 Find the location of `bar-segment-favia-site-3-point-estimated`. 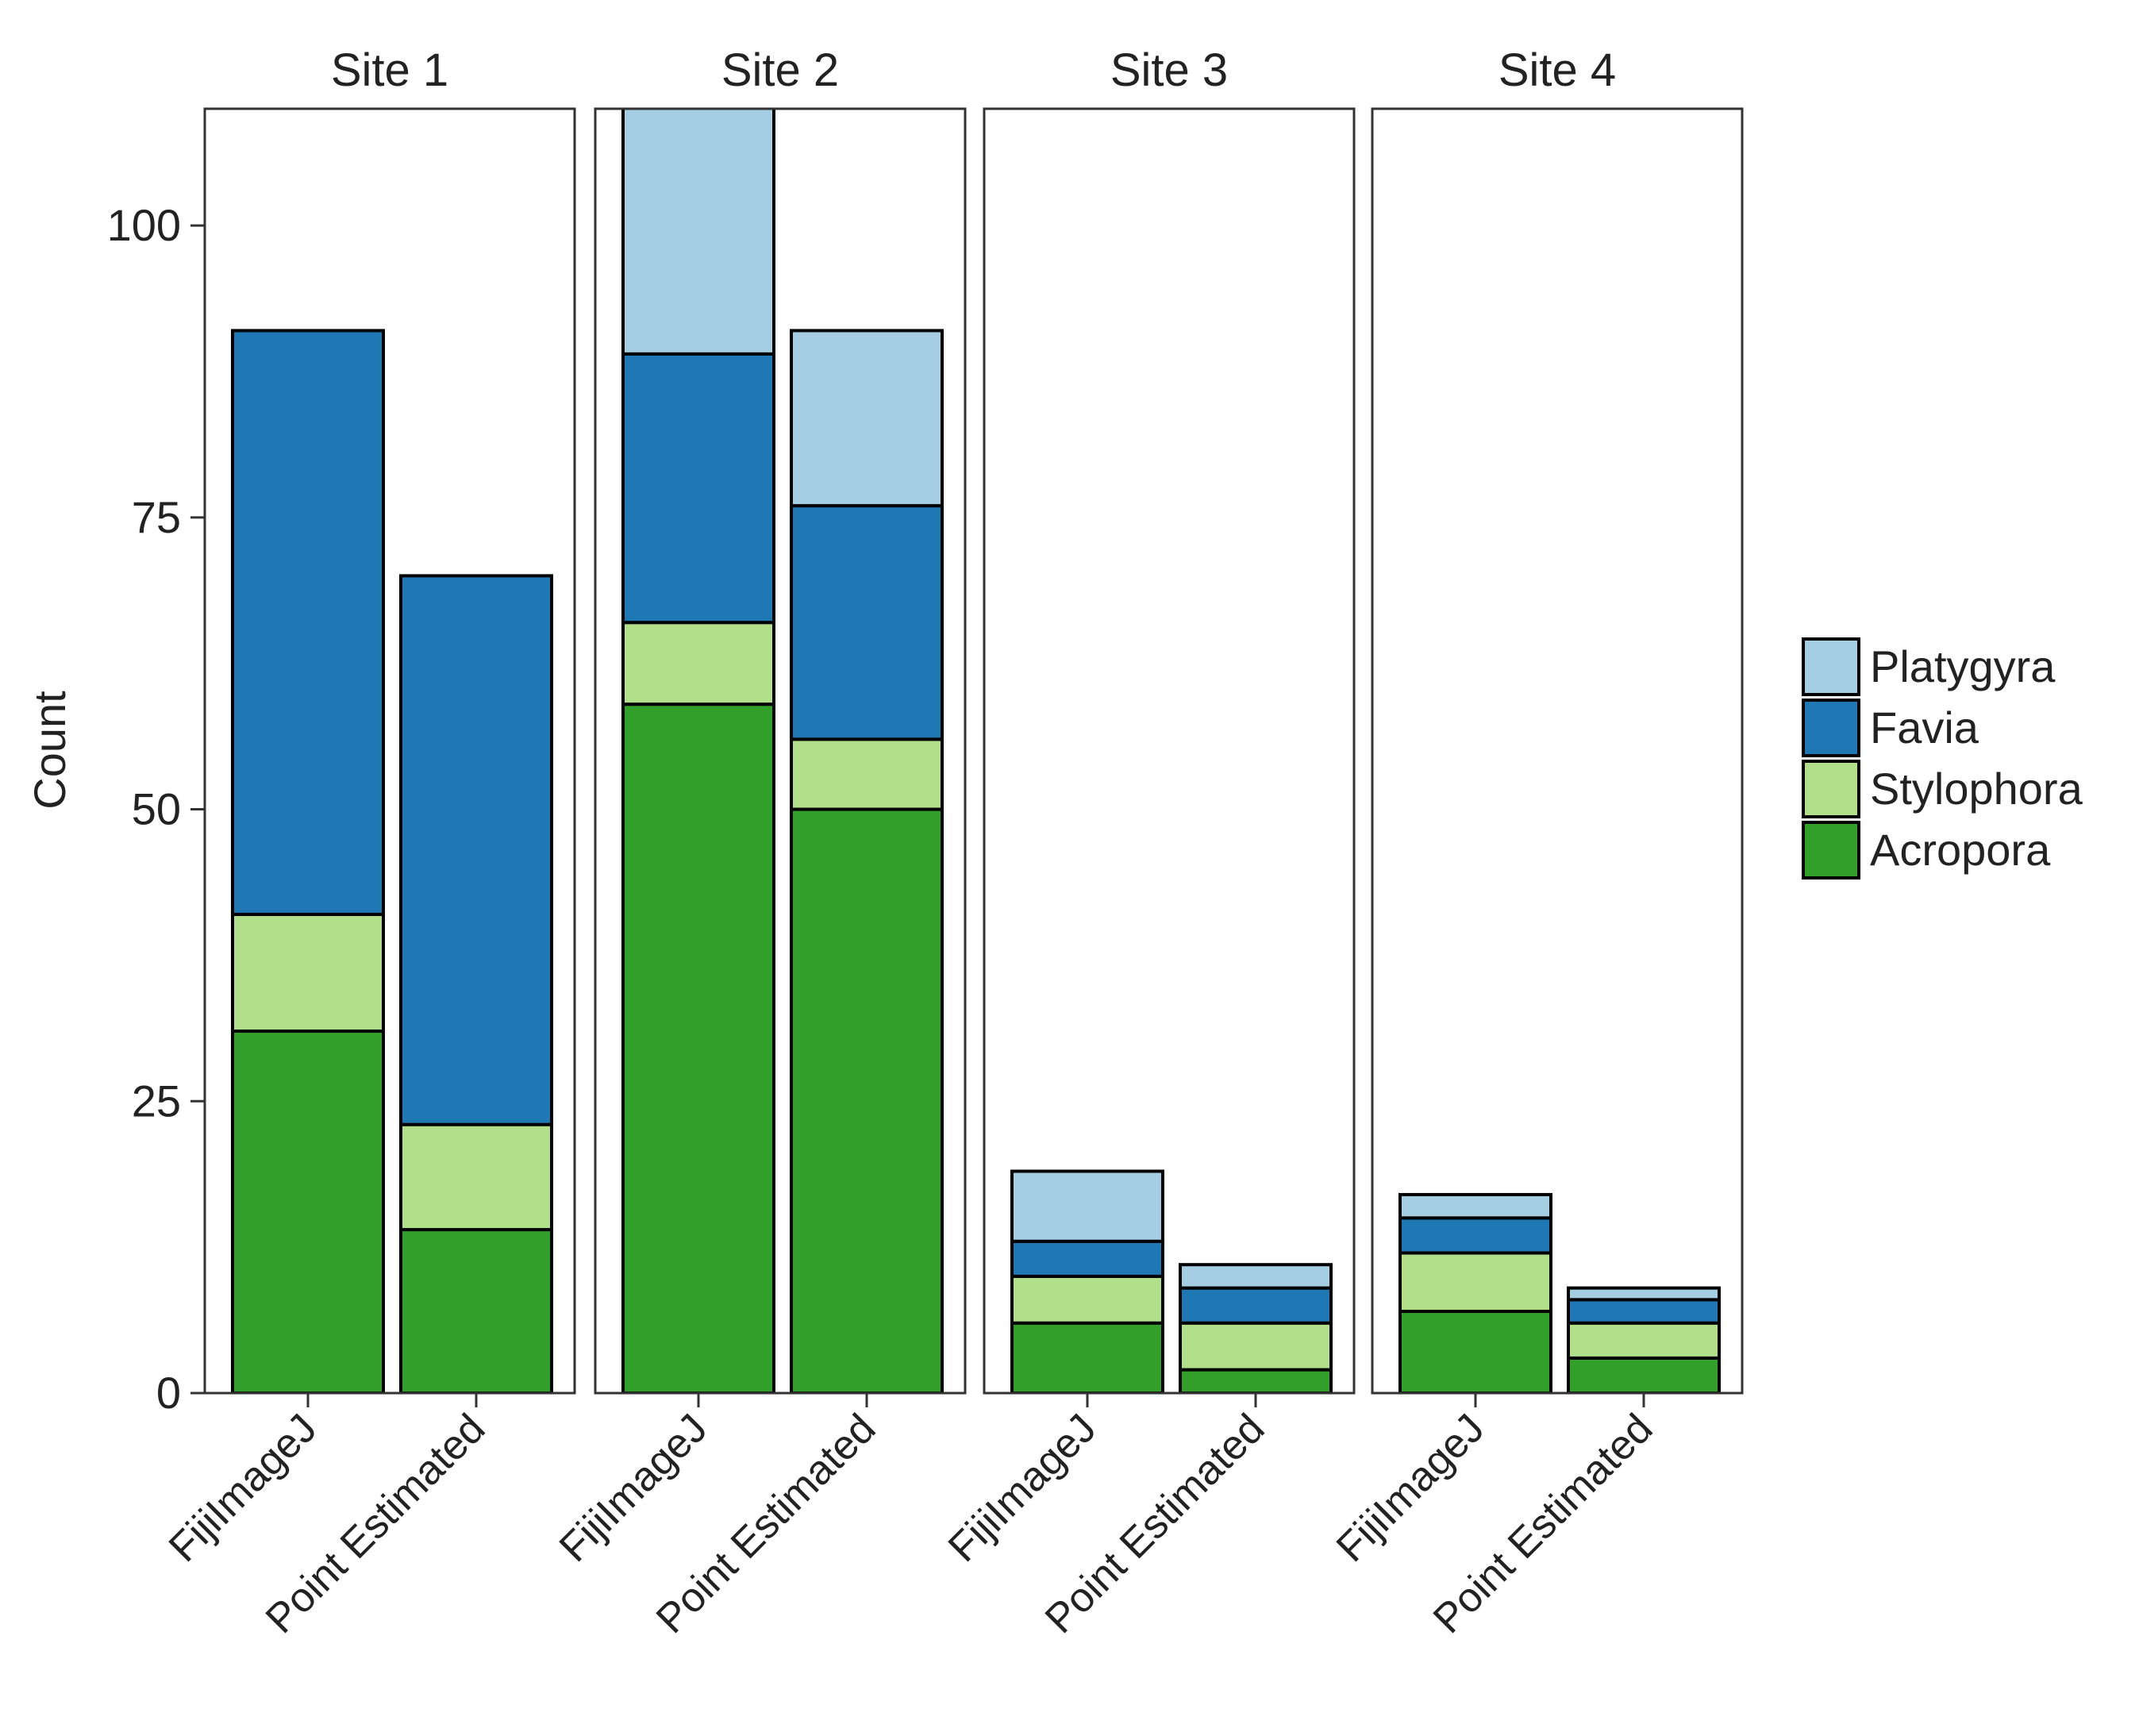

bar-segment-favia-site-3-point-estimated is located at coordinates (1256, 1305).